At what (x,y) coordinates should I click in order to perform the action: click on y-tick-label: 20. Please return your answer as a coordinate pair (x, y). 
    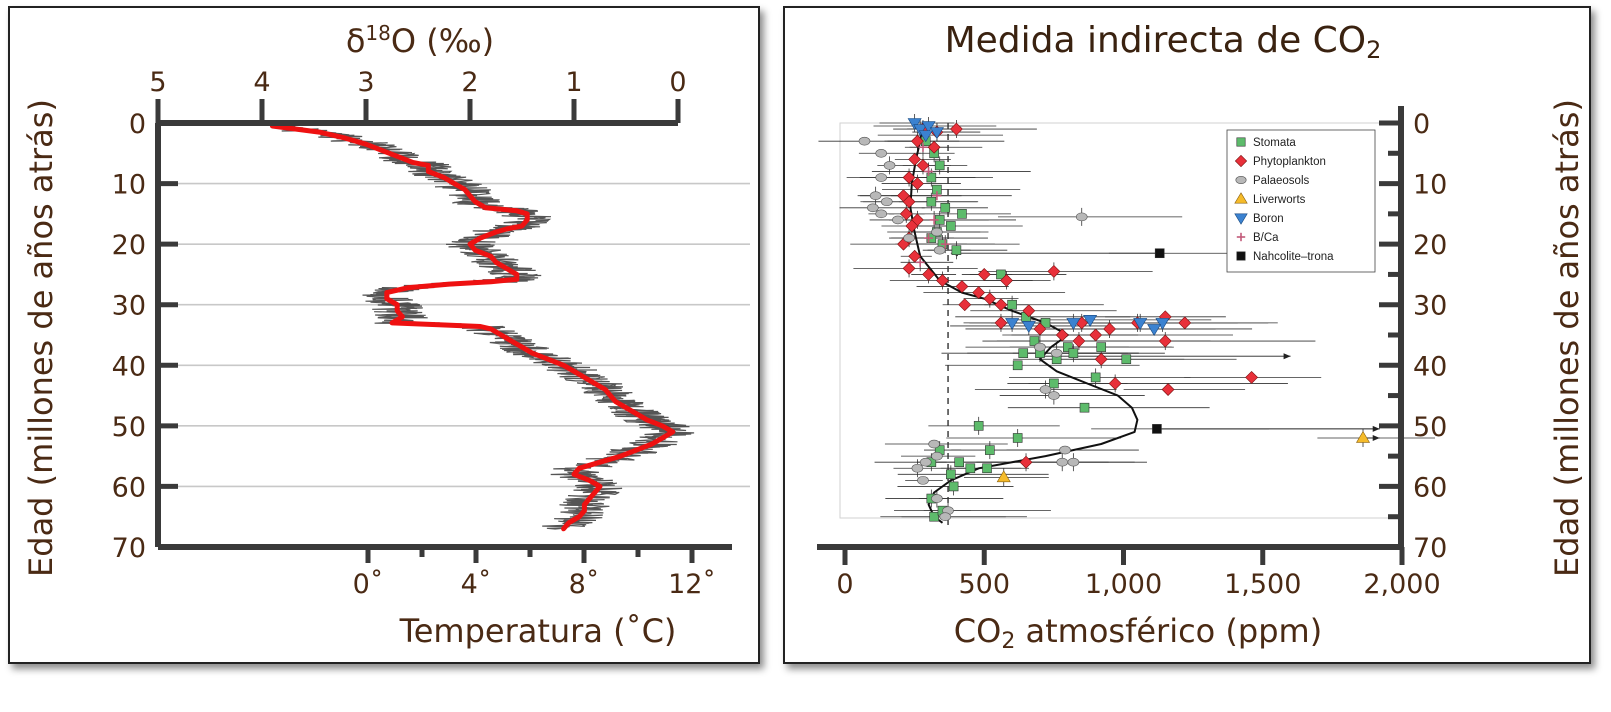
    Looking at the image, I should click on (129, 245).